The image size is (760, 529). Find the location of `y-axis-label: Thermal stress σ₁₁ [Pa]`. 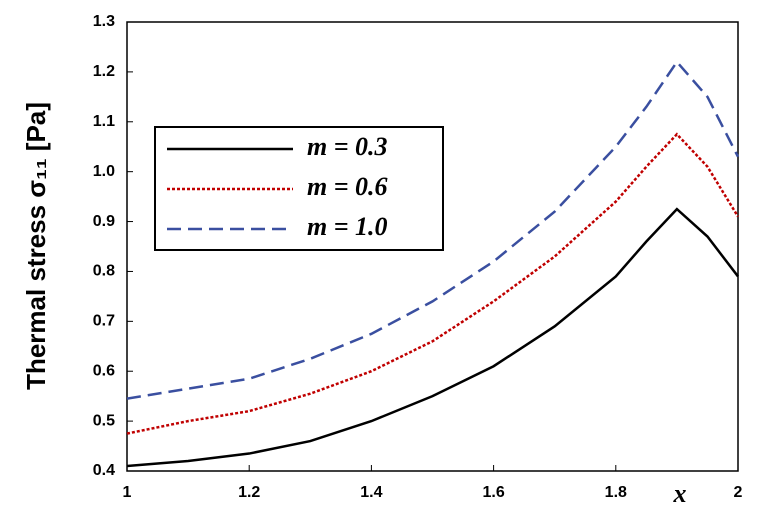

y-axis-label: Thermal stress σ₁₁ [Pa] is located at coordinates (36, 246).